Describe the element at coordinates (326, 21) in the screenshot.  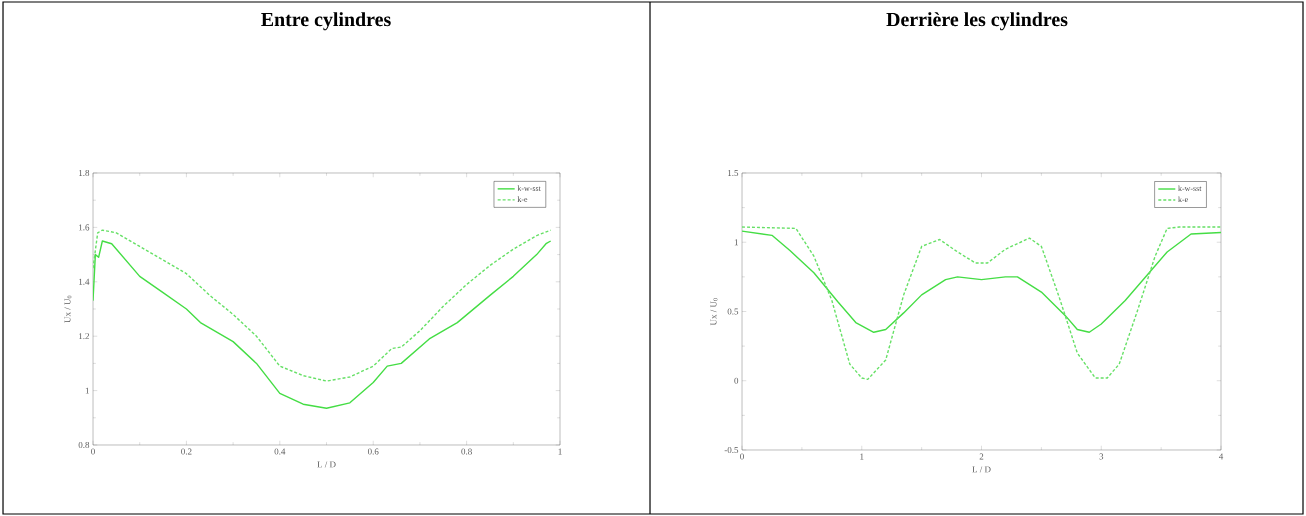
I see `chart-title: Entre cylindres` at that location.